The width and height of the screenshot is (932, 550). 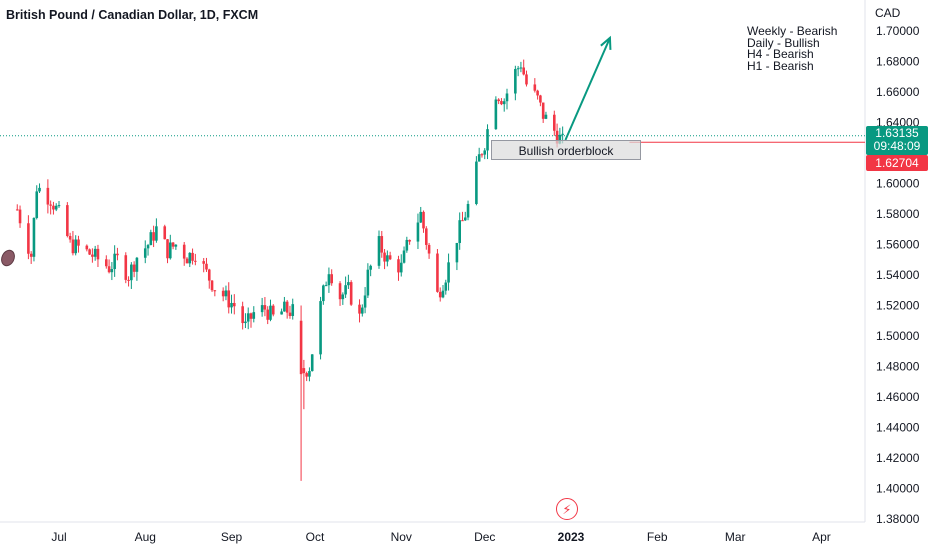 What do you see at coordinates (897, 146) in the screenshot?
I see `countdown-value: 09:48:09` at bounding box center [897, 146].